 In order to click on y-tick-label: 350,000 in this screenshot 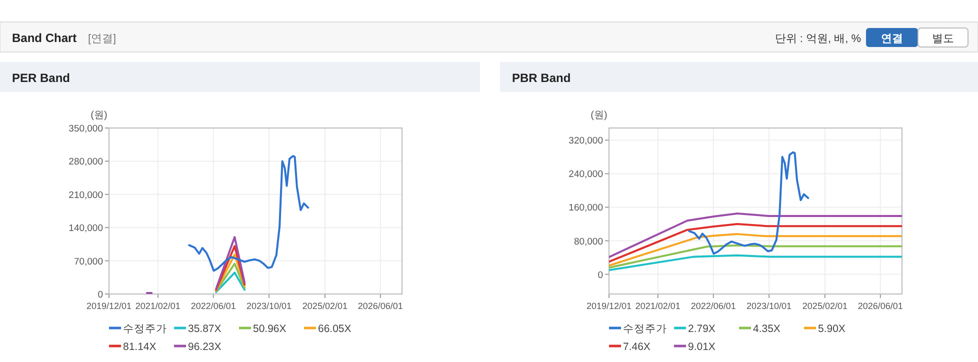, I will do `click(85, 129)`.